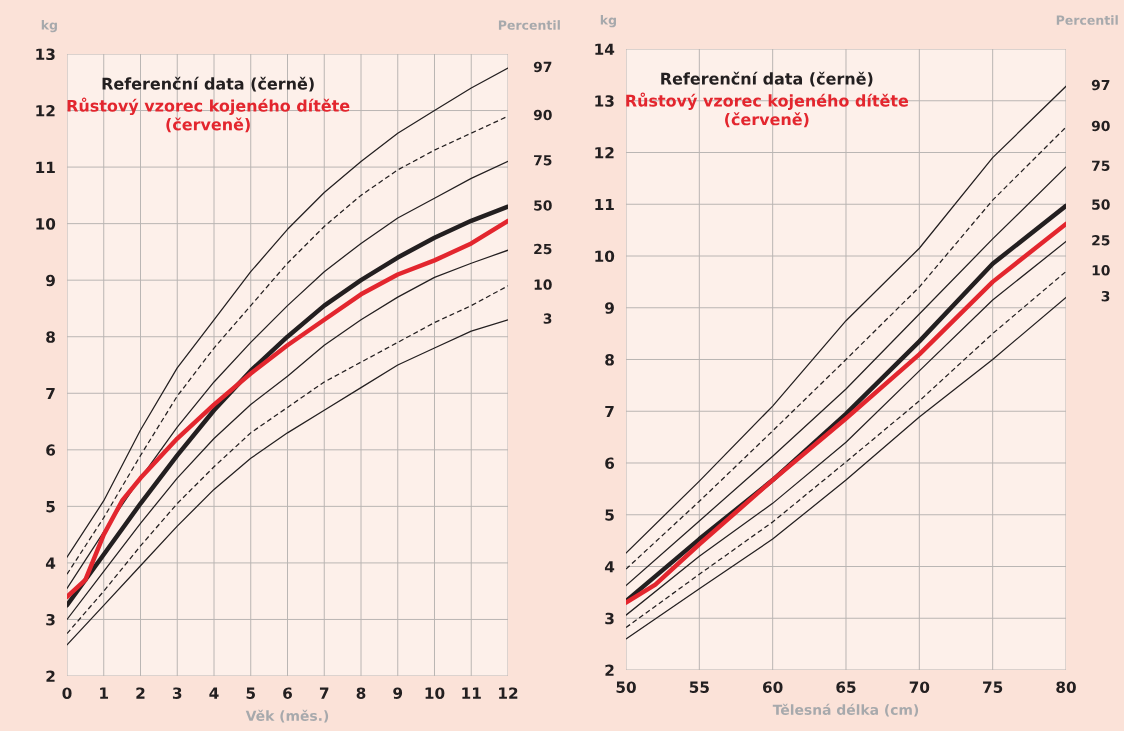  What do you see at coordinates (919, 687) in the screenshot?
I see `x-tick-label: 70` at bounding box center [919, 687].